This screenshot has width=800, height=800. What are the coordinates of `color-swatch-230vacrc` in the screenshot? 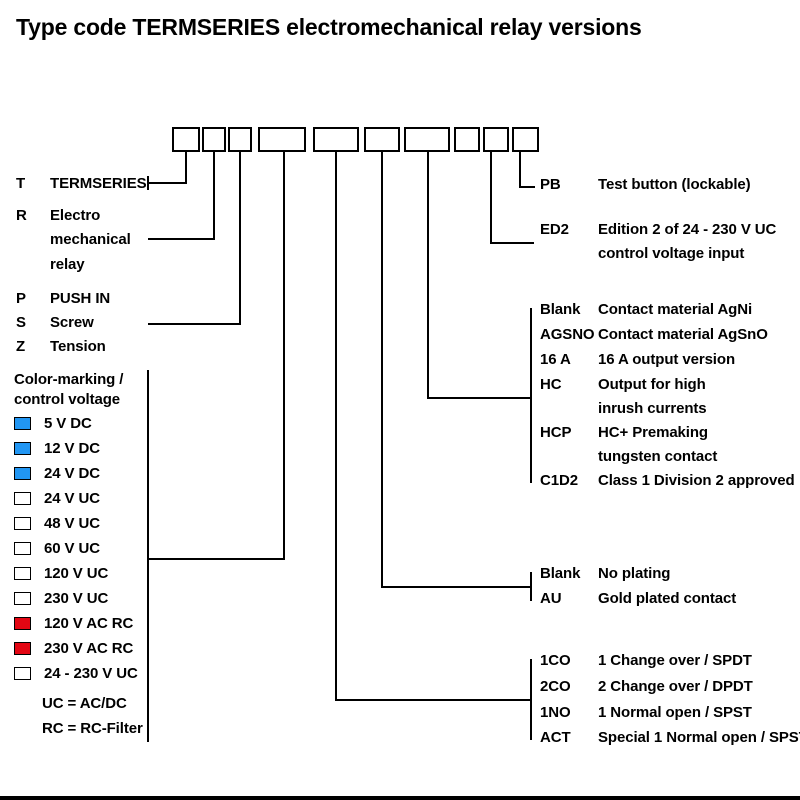 It's located at (22, 648).